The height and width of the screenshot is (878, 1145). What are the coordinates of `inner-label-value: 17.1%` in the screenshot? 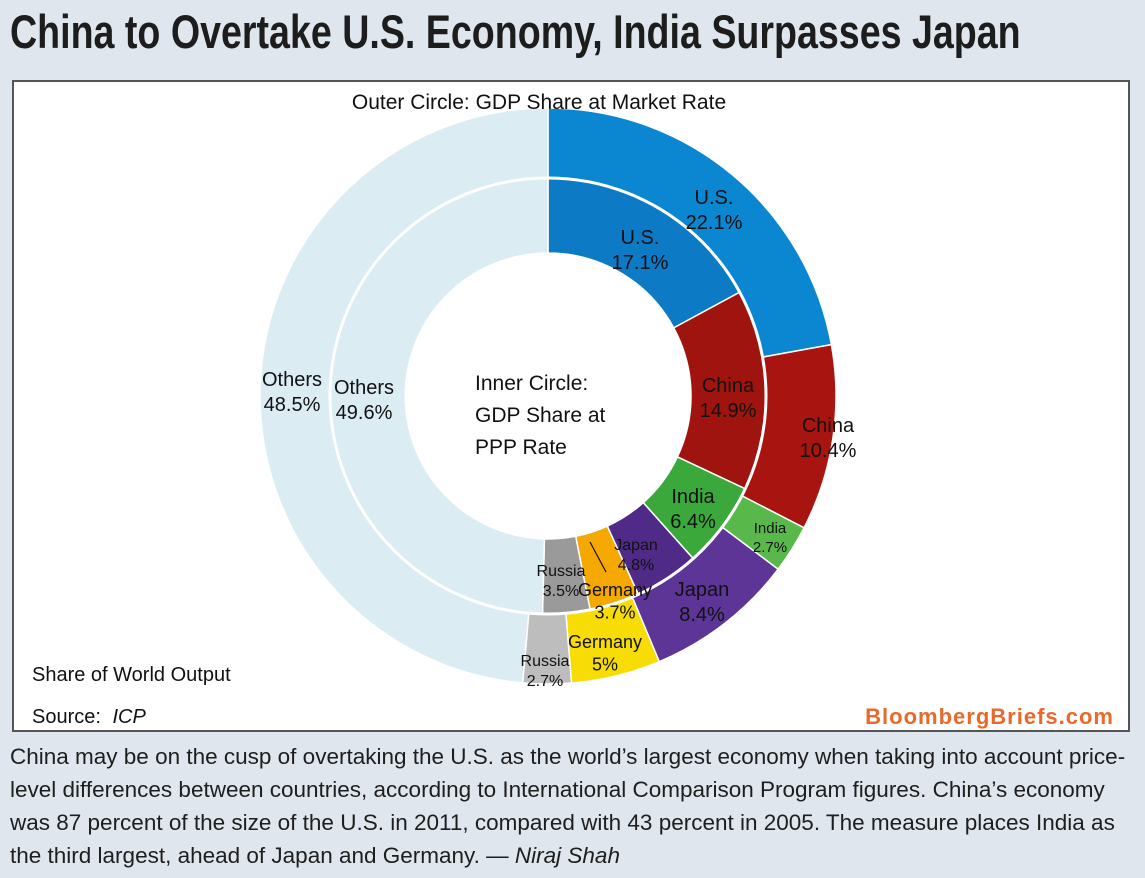 It's located at (640, 263).